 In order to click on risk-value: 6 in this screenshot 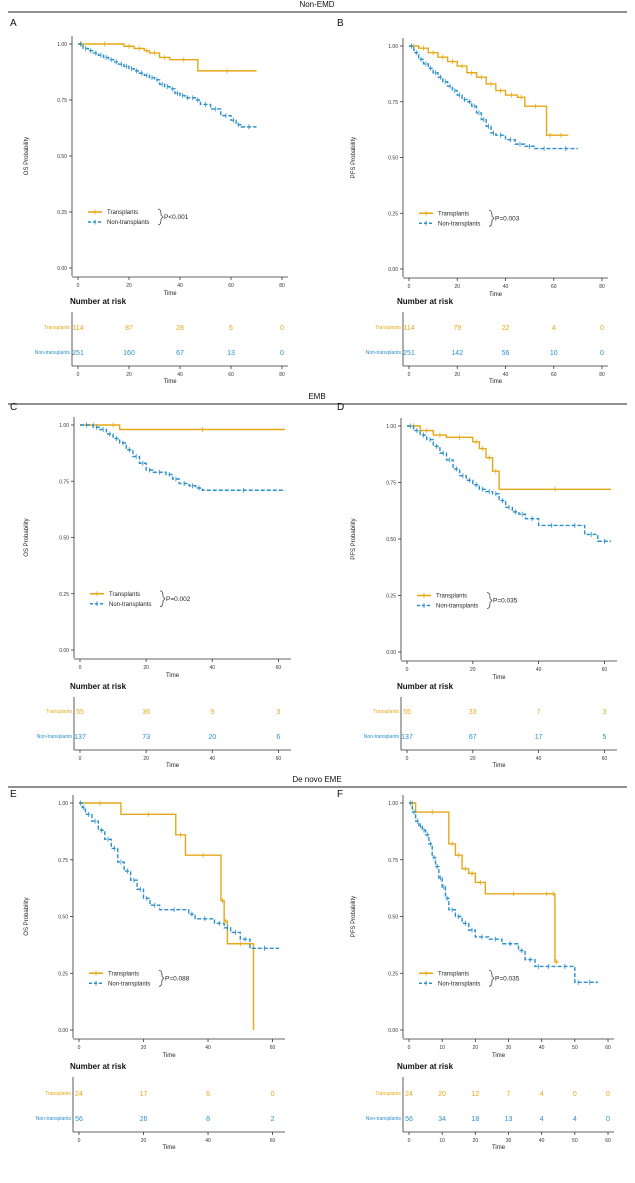, I will do `click(208, 1094)`.